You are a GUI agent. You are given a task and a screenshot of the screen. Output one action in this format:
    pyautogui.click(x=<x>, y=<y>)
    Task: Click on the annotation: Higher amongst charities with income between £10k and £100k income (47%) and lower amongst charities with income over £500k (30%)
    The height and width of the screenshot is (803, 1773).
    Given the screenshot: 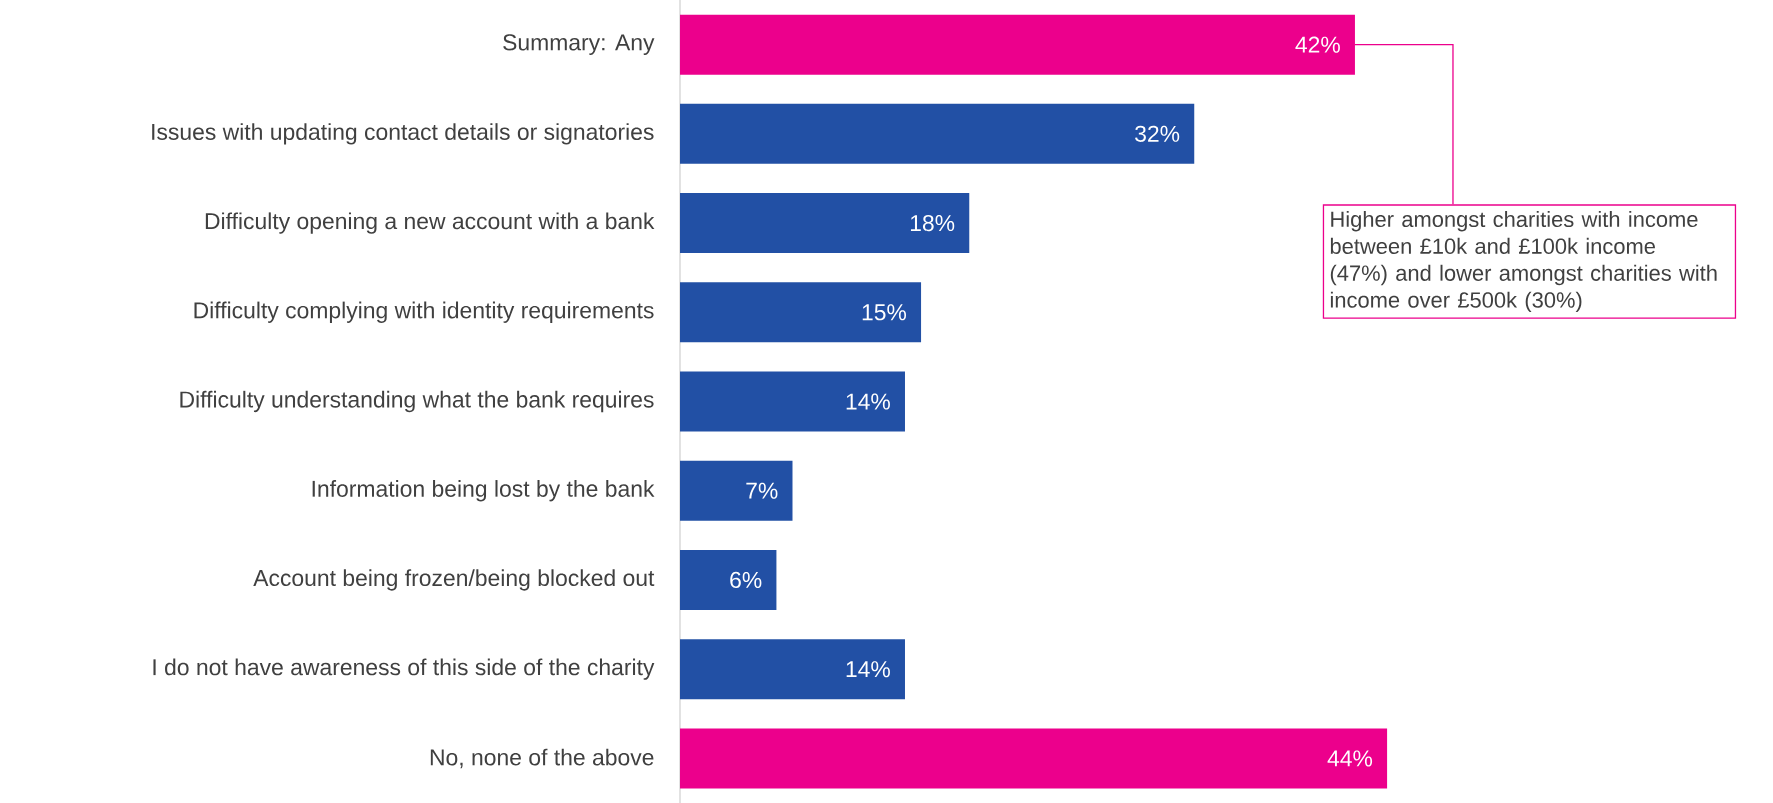 What is the action you would take?
    pyautogui.click(x=1523, y=261)
    